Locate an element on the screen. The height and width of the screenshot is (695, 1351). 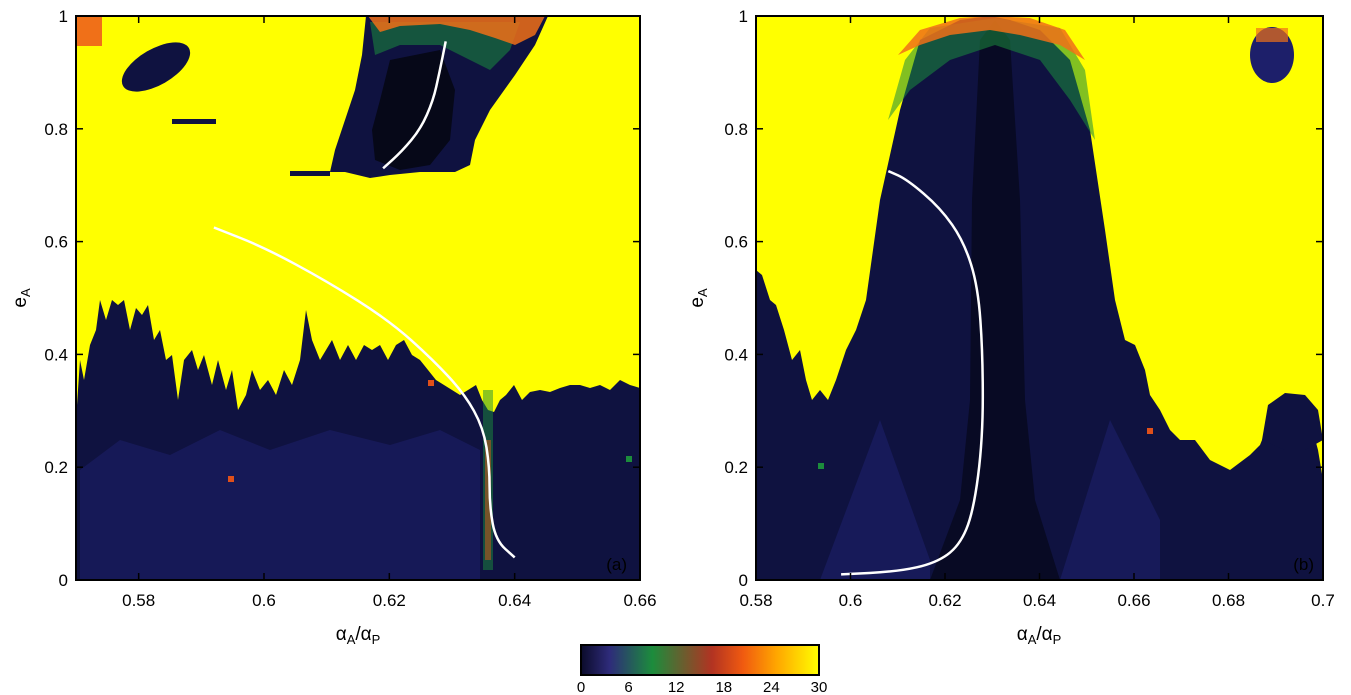
panel-b-wedge-left is located at coordinates (875, 500).